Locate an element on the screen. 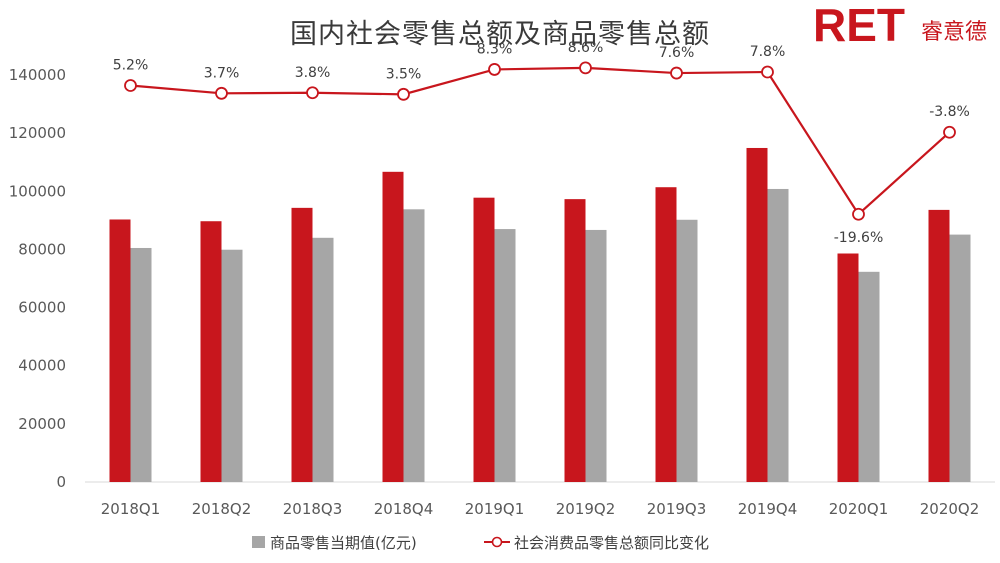  y-axis: 0 20000 40000 60000 80000 100000 120000 140000 is located at coordinates (37, 278).